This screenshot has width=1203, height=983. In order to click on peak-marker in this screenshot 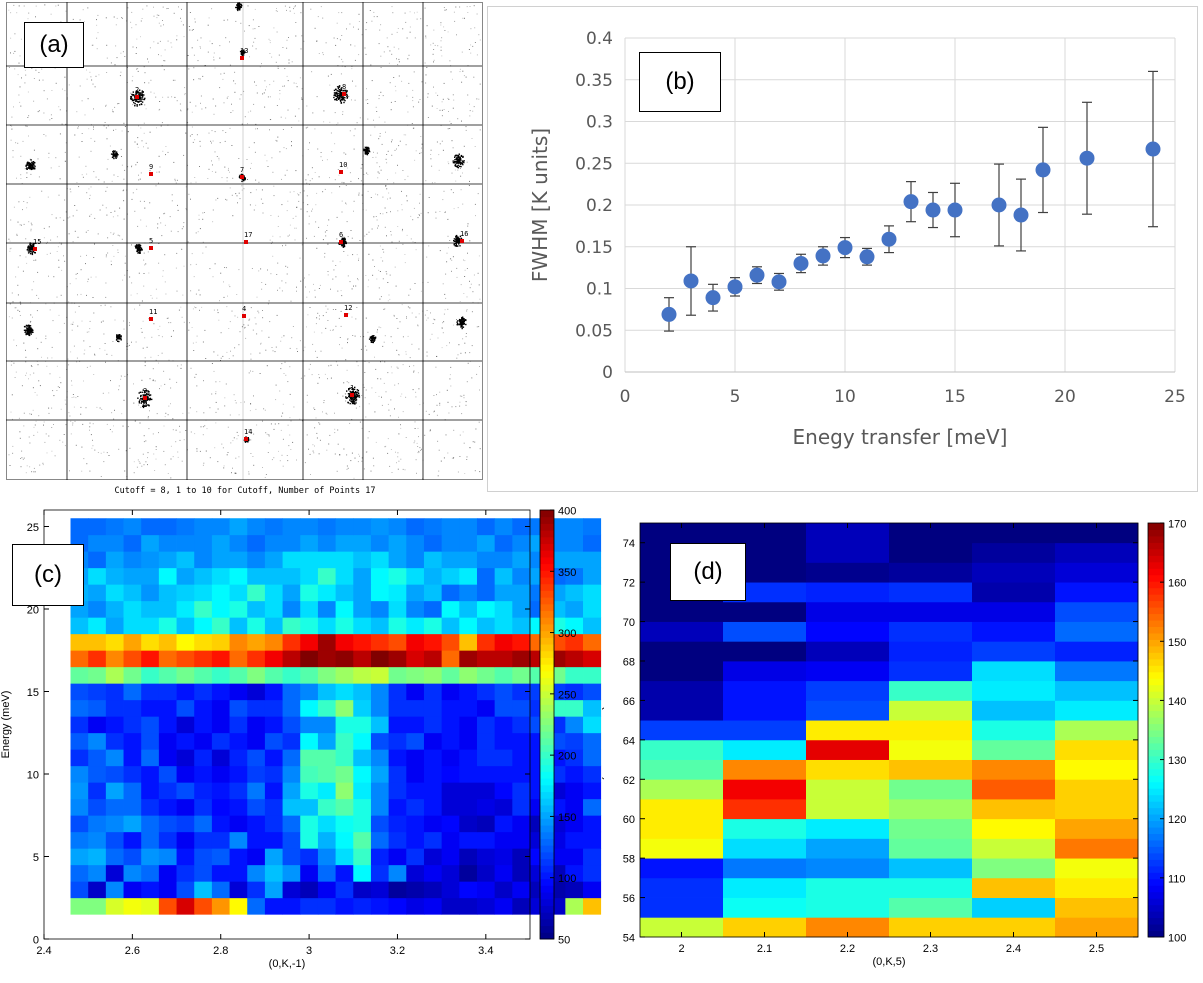, I will do `click(151, 319)`.